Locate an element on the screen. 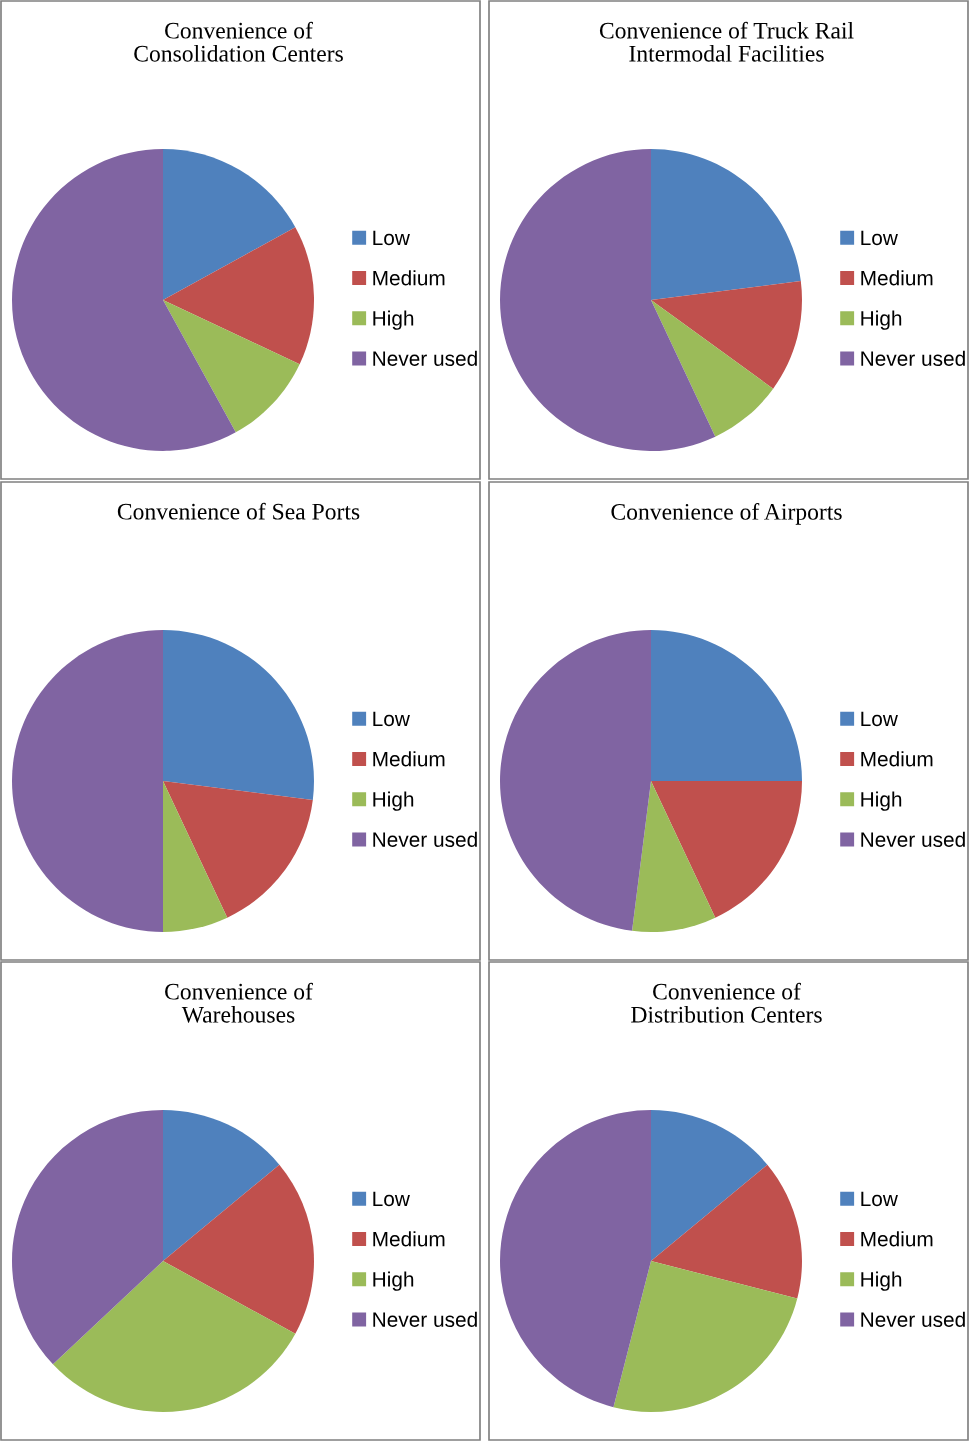  chart-title: Convenience of Airports is located at coordinates (726, 514).